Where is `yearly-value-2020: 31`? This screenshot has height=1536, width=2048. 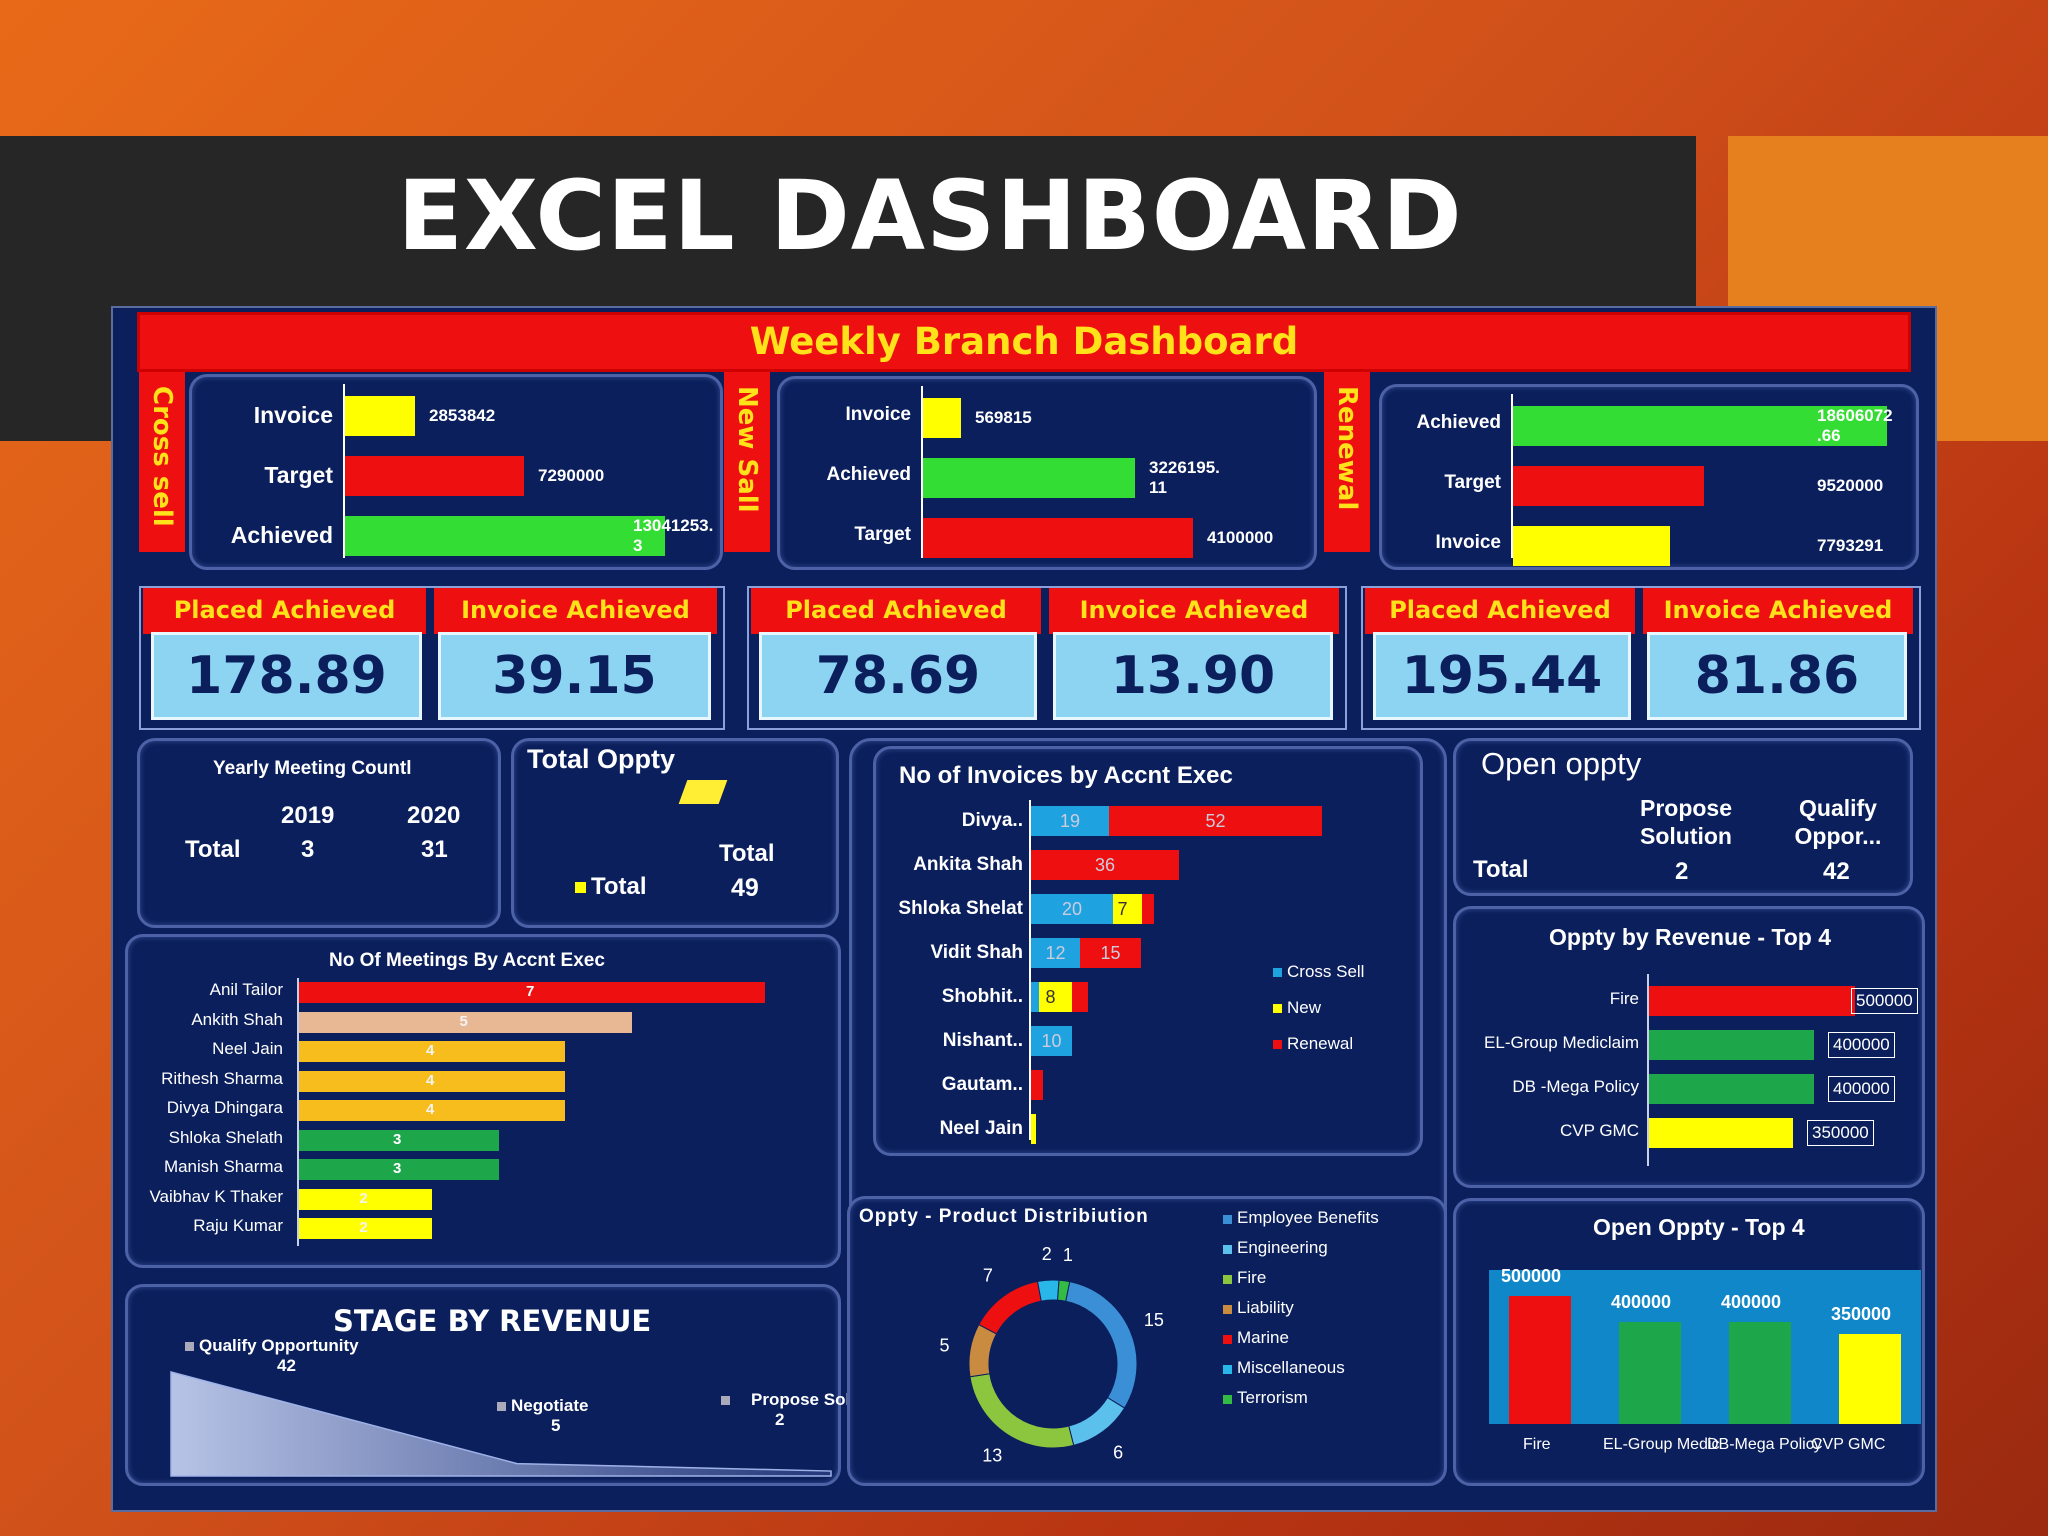 yearly-value-2020: 31 is located at coordinates (434, 849).